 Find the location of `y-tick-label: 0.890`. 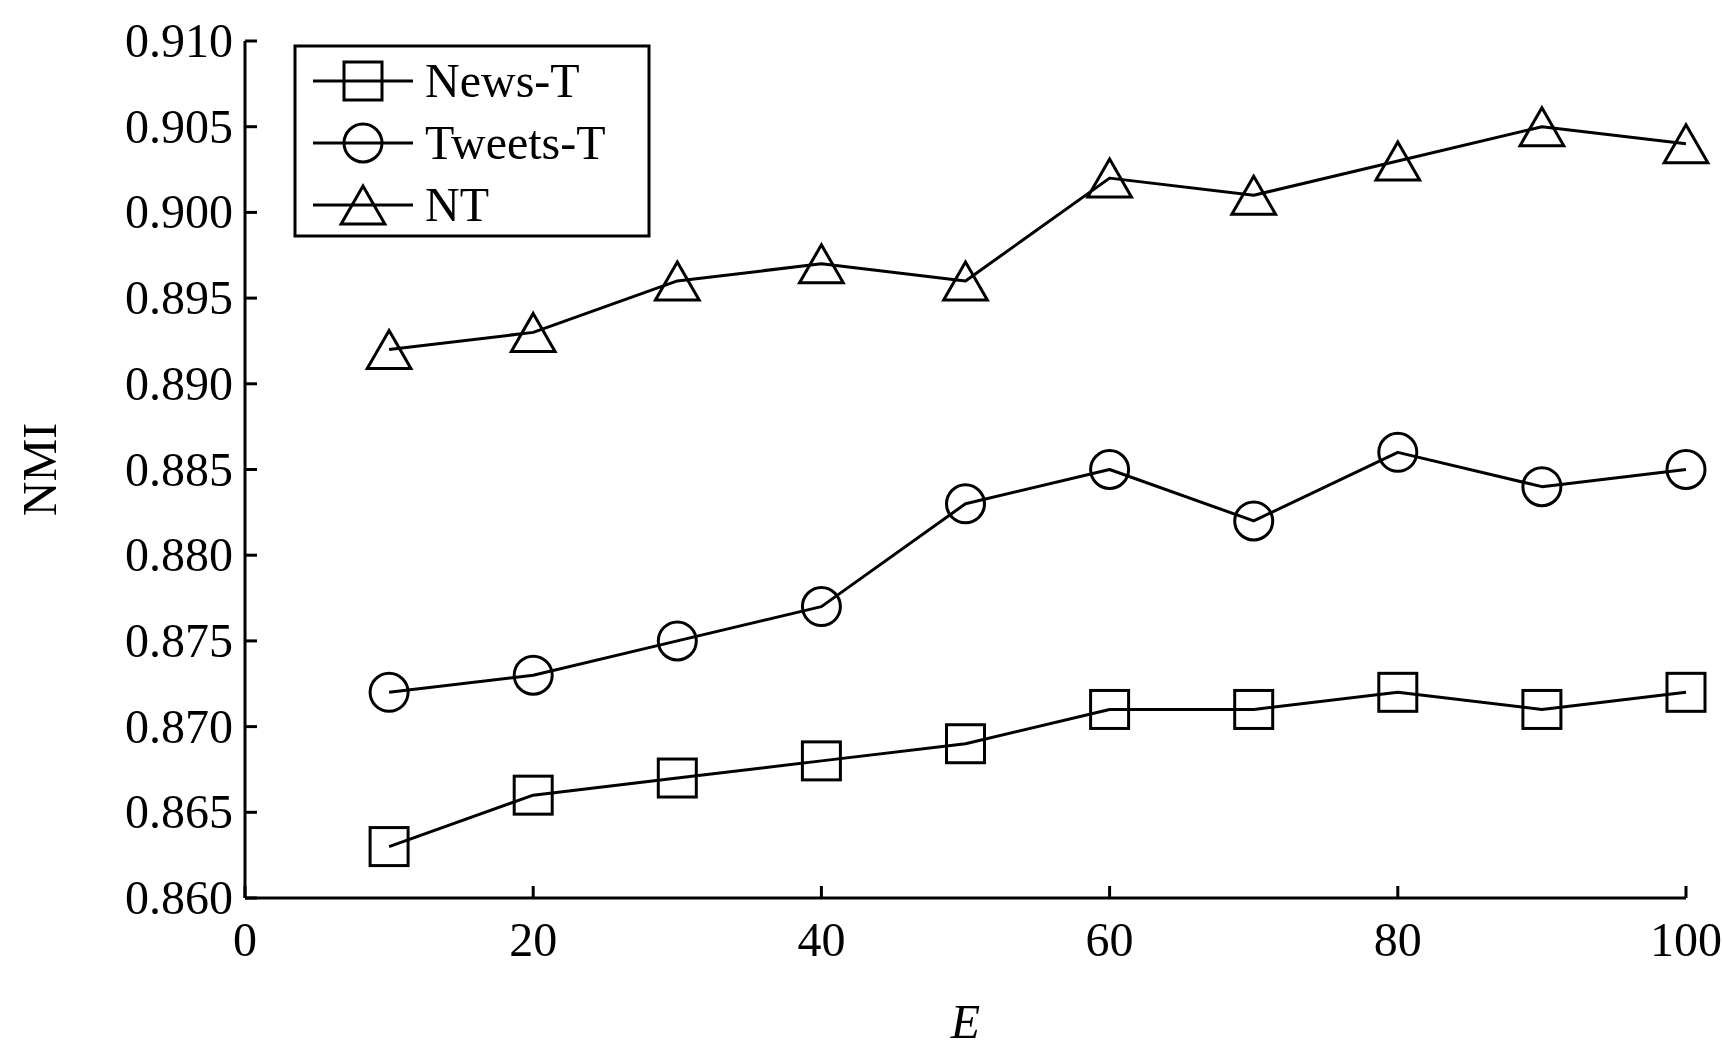

y-tick-label: 0.890 is located at coordinates (179, 383).